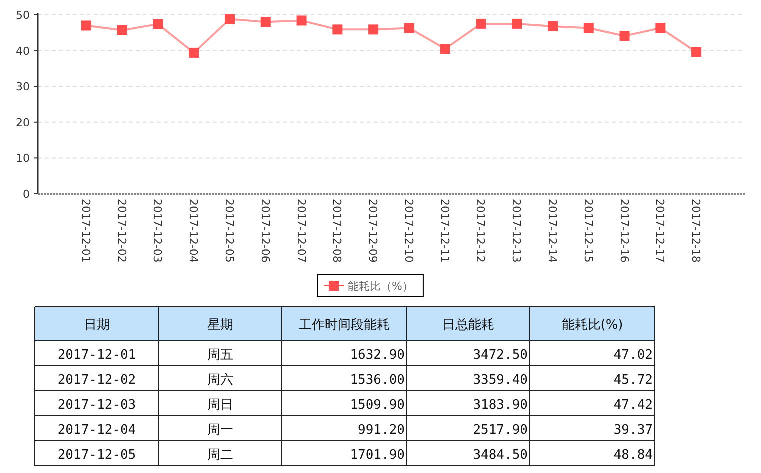 Image resolution: width=761 pixels, height=473 pixels. What do you see at coordinates (624, 231) in the screenshot?
I see `x-tick-label: 2017-12-16` at bounding box center [624, 231].